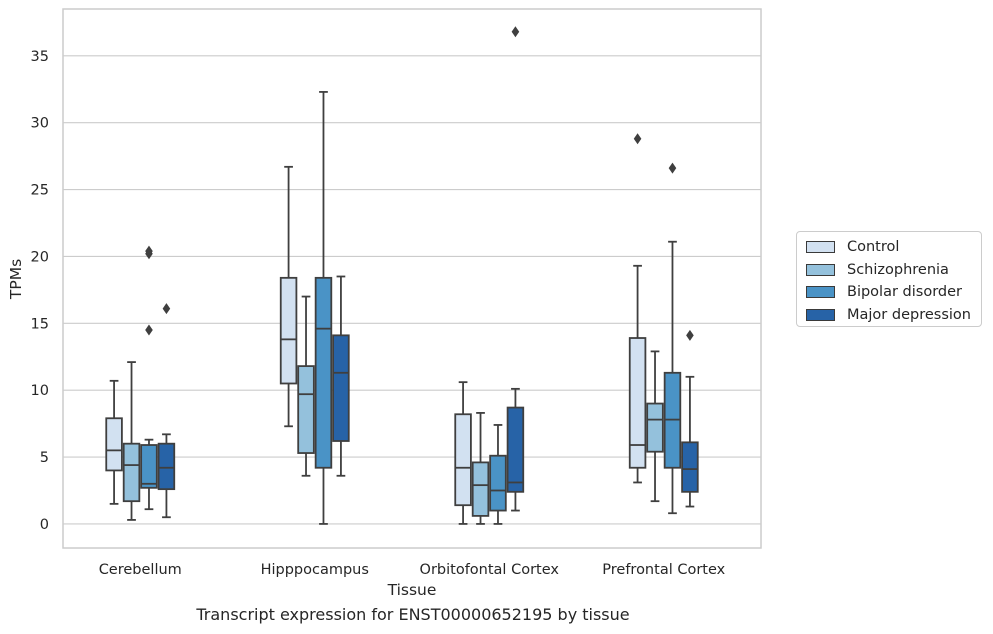  What do you see at coordinates (873, 247) in the screenshot?
I see `legend-label-control: Control` at bounding box center [873, 247].